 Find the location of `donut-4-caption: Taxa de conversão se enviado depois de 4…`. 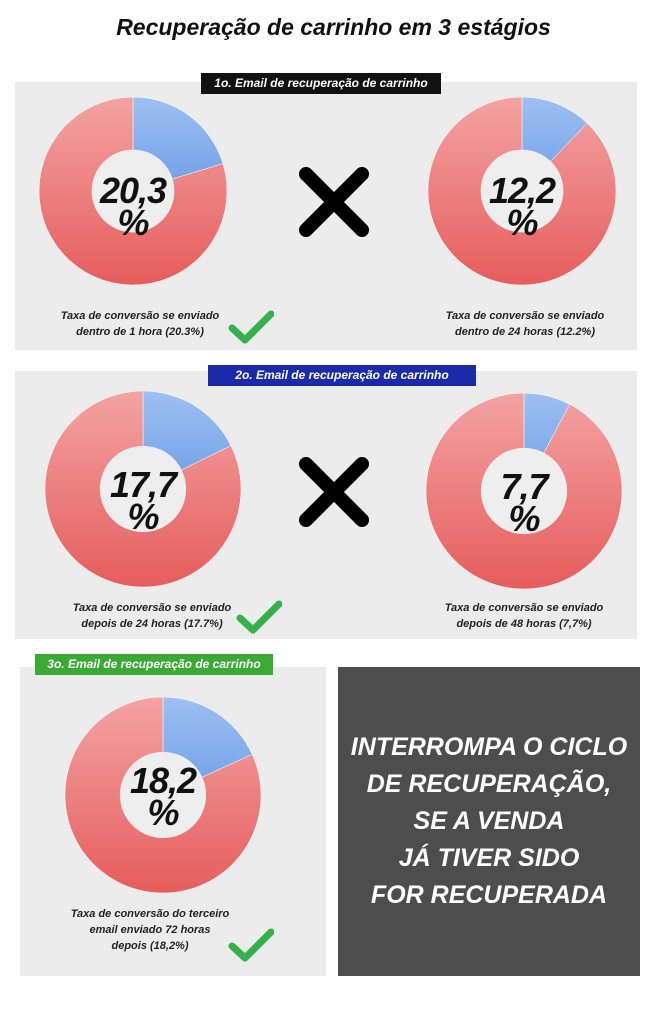

donut-4-caption: Taxa de conversão se enviado depois de 4… is located at coordinates (524, 616).